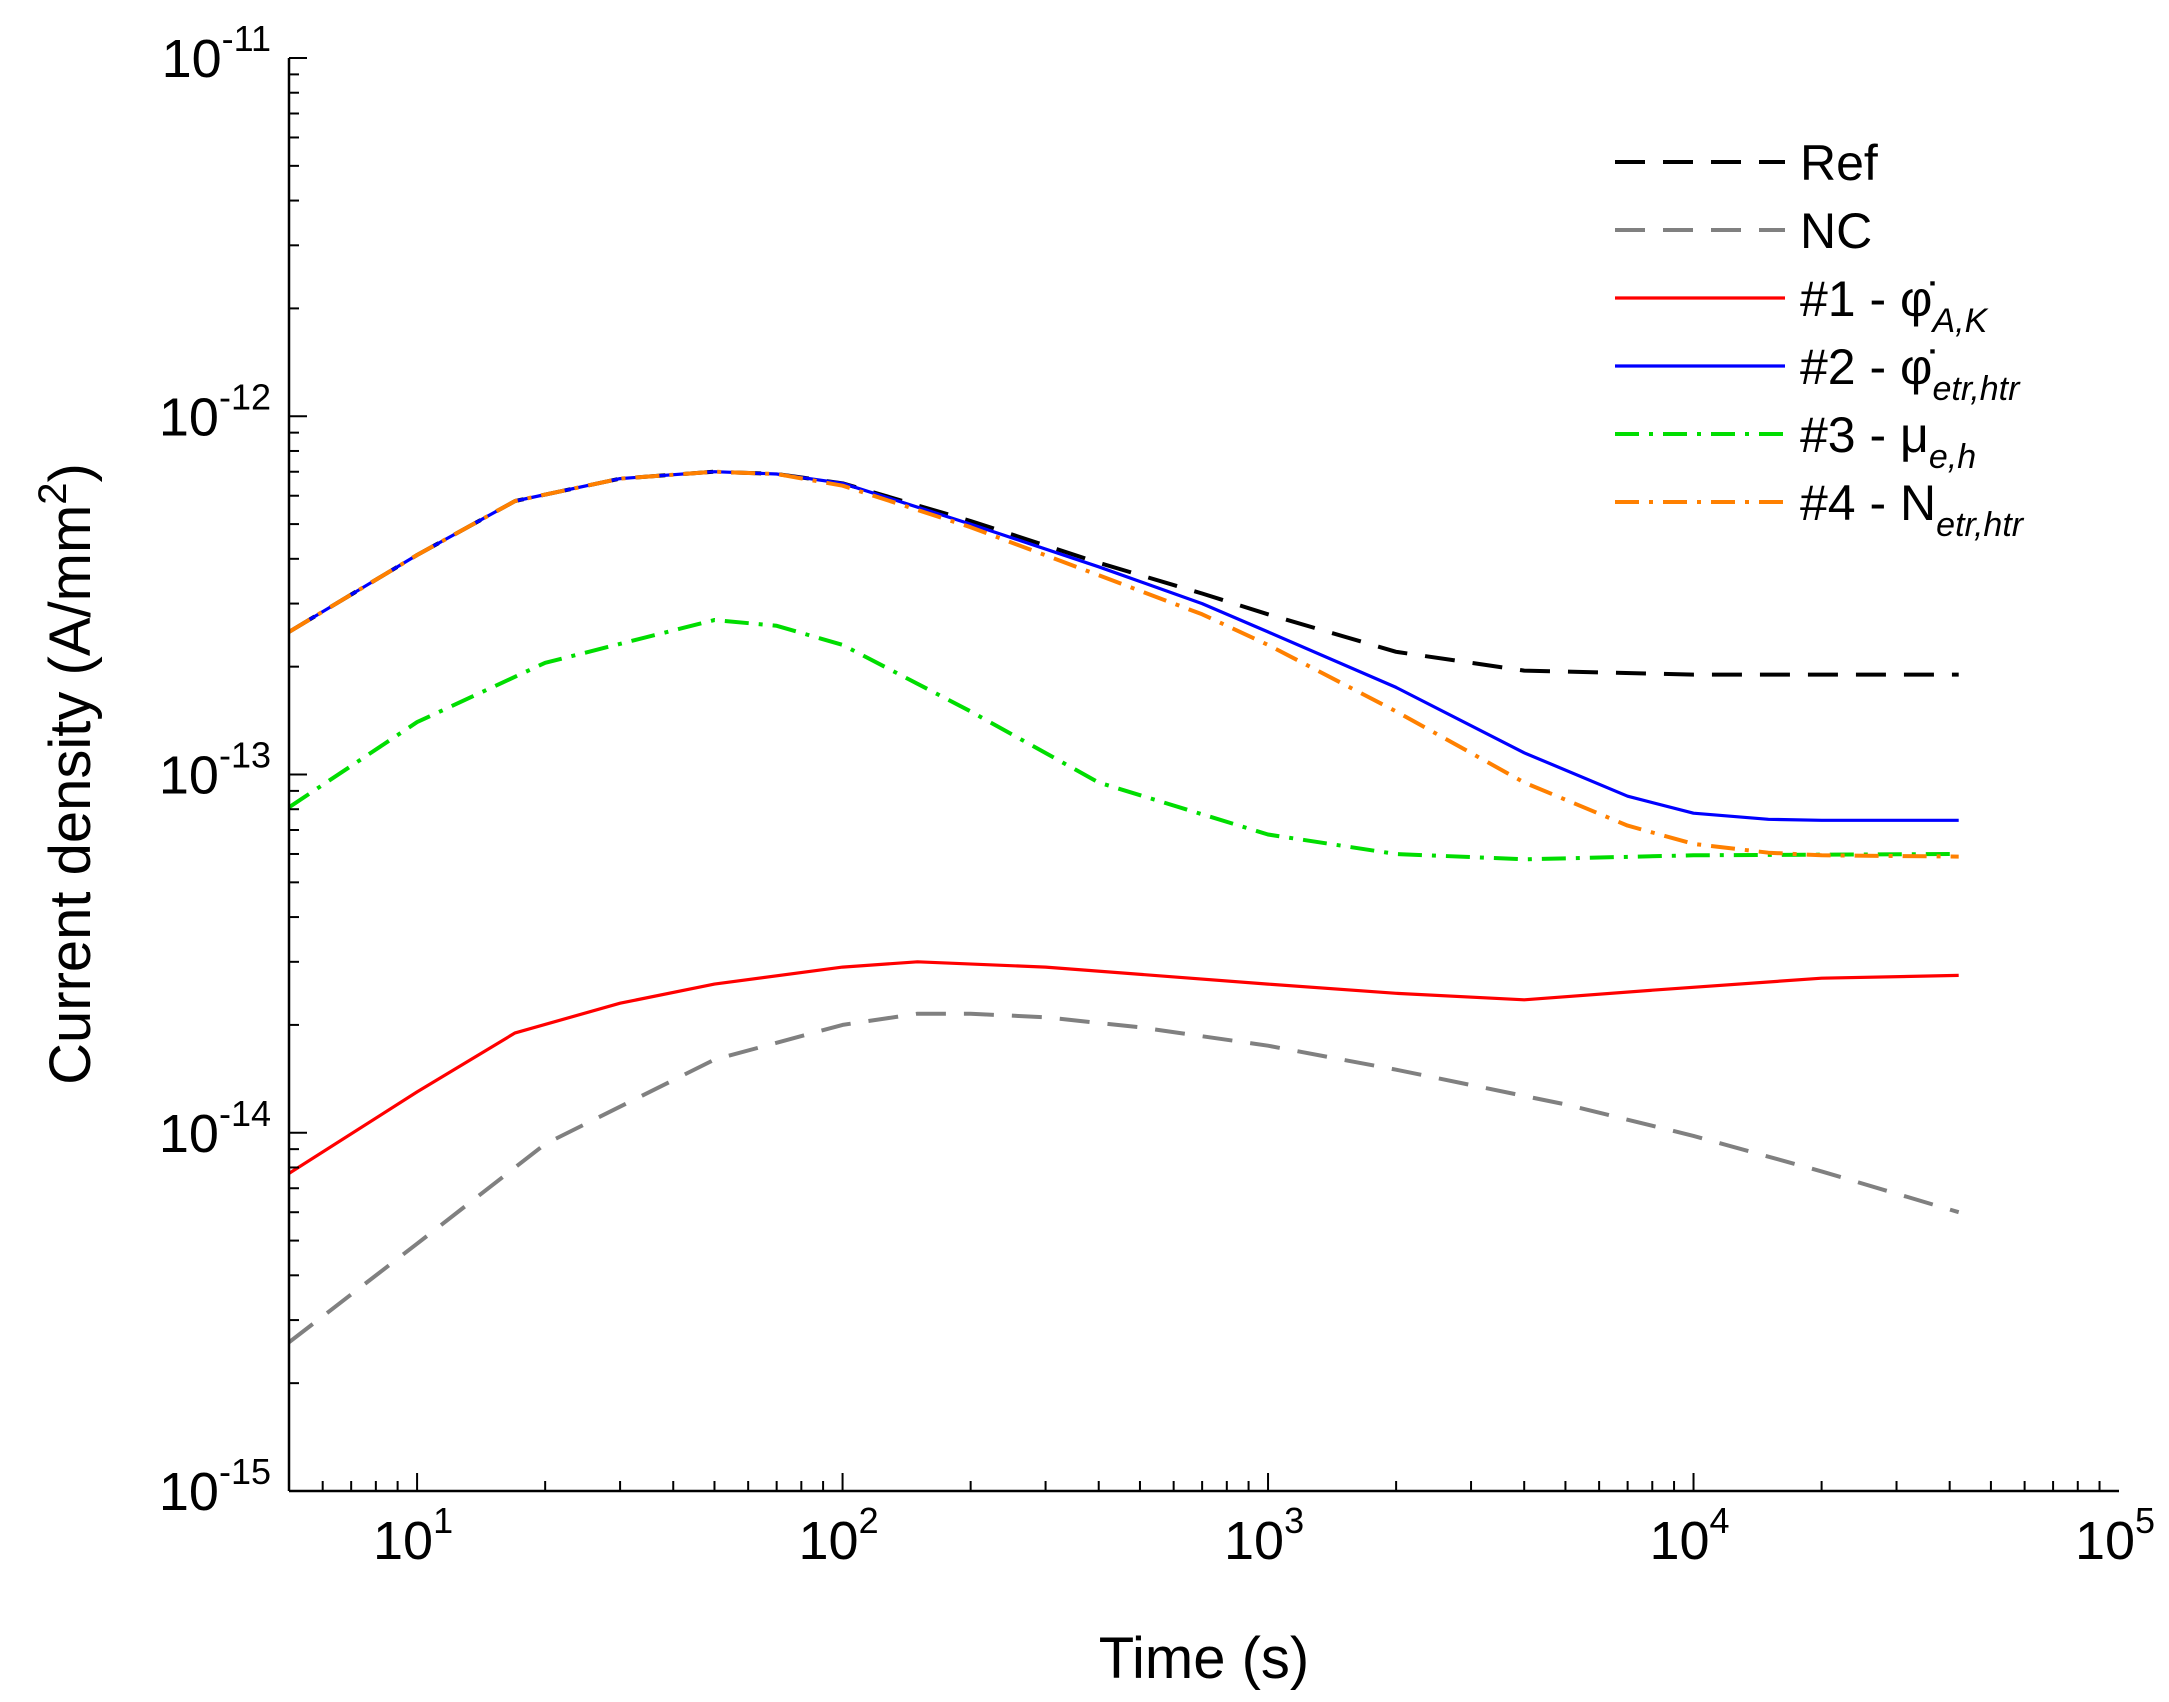 The image size is (2169, 1702). I want to click on x-tick-label: 10¹, so click(413, 1535).